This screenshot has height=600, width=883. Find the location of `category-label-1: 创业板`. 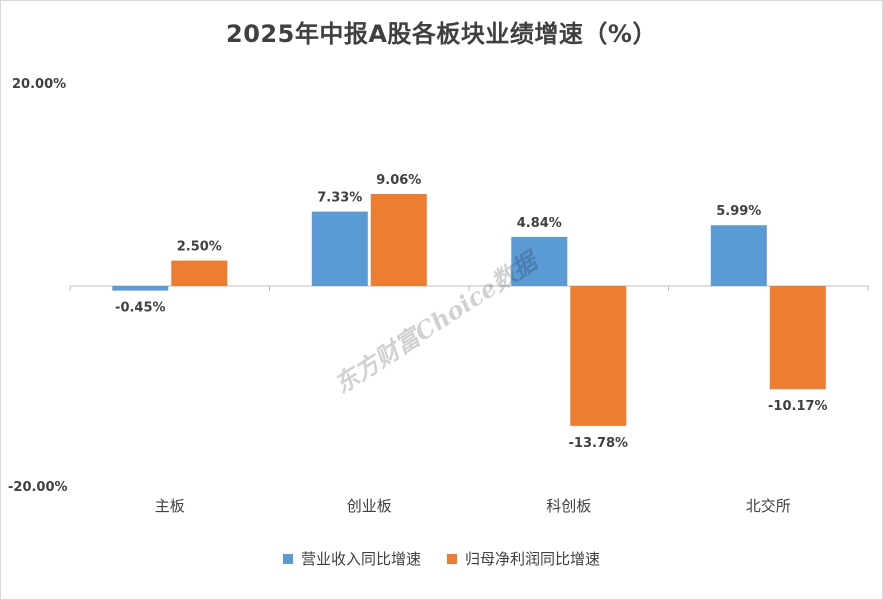

category-label-1: 创业板 is located at coordinates (369, 506).